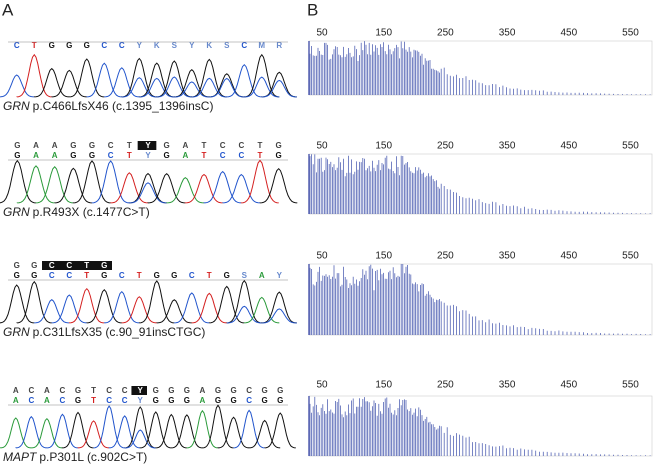 The image size is (655, 476). What do you see at coordinates (91, 212) in the screenshot?
I see `caption-variant: p.R493X (c.1477C>T)` at bounding box center [91, 212].